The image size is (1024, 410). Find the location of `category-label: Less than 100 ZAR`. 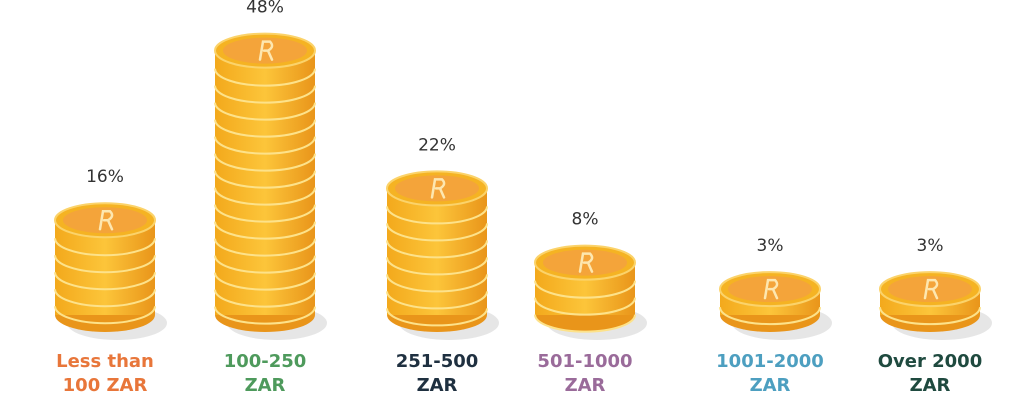

category-label: Less than 100 ZAR is located at coordinates (105, 373).